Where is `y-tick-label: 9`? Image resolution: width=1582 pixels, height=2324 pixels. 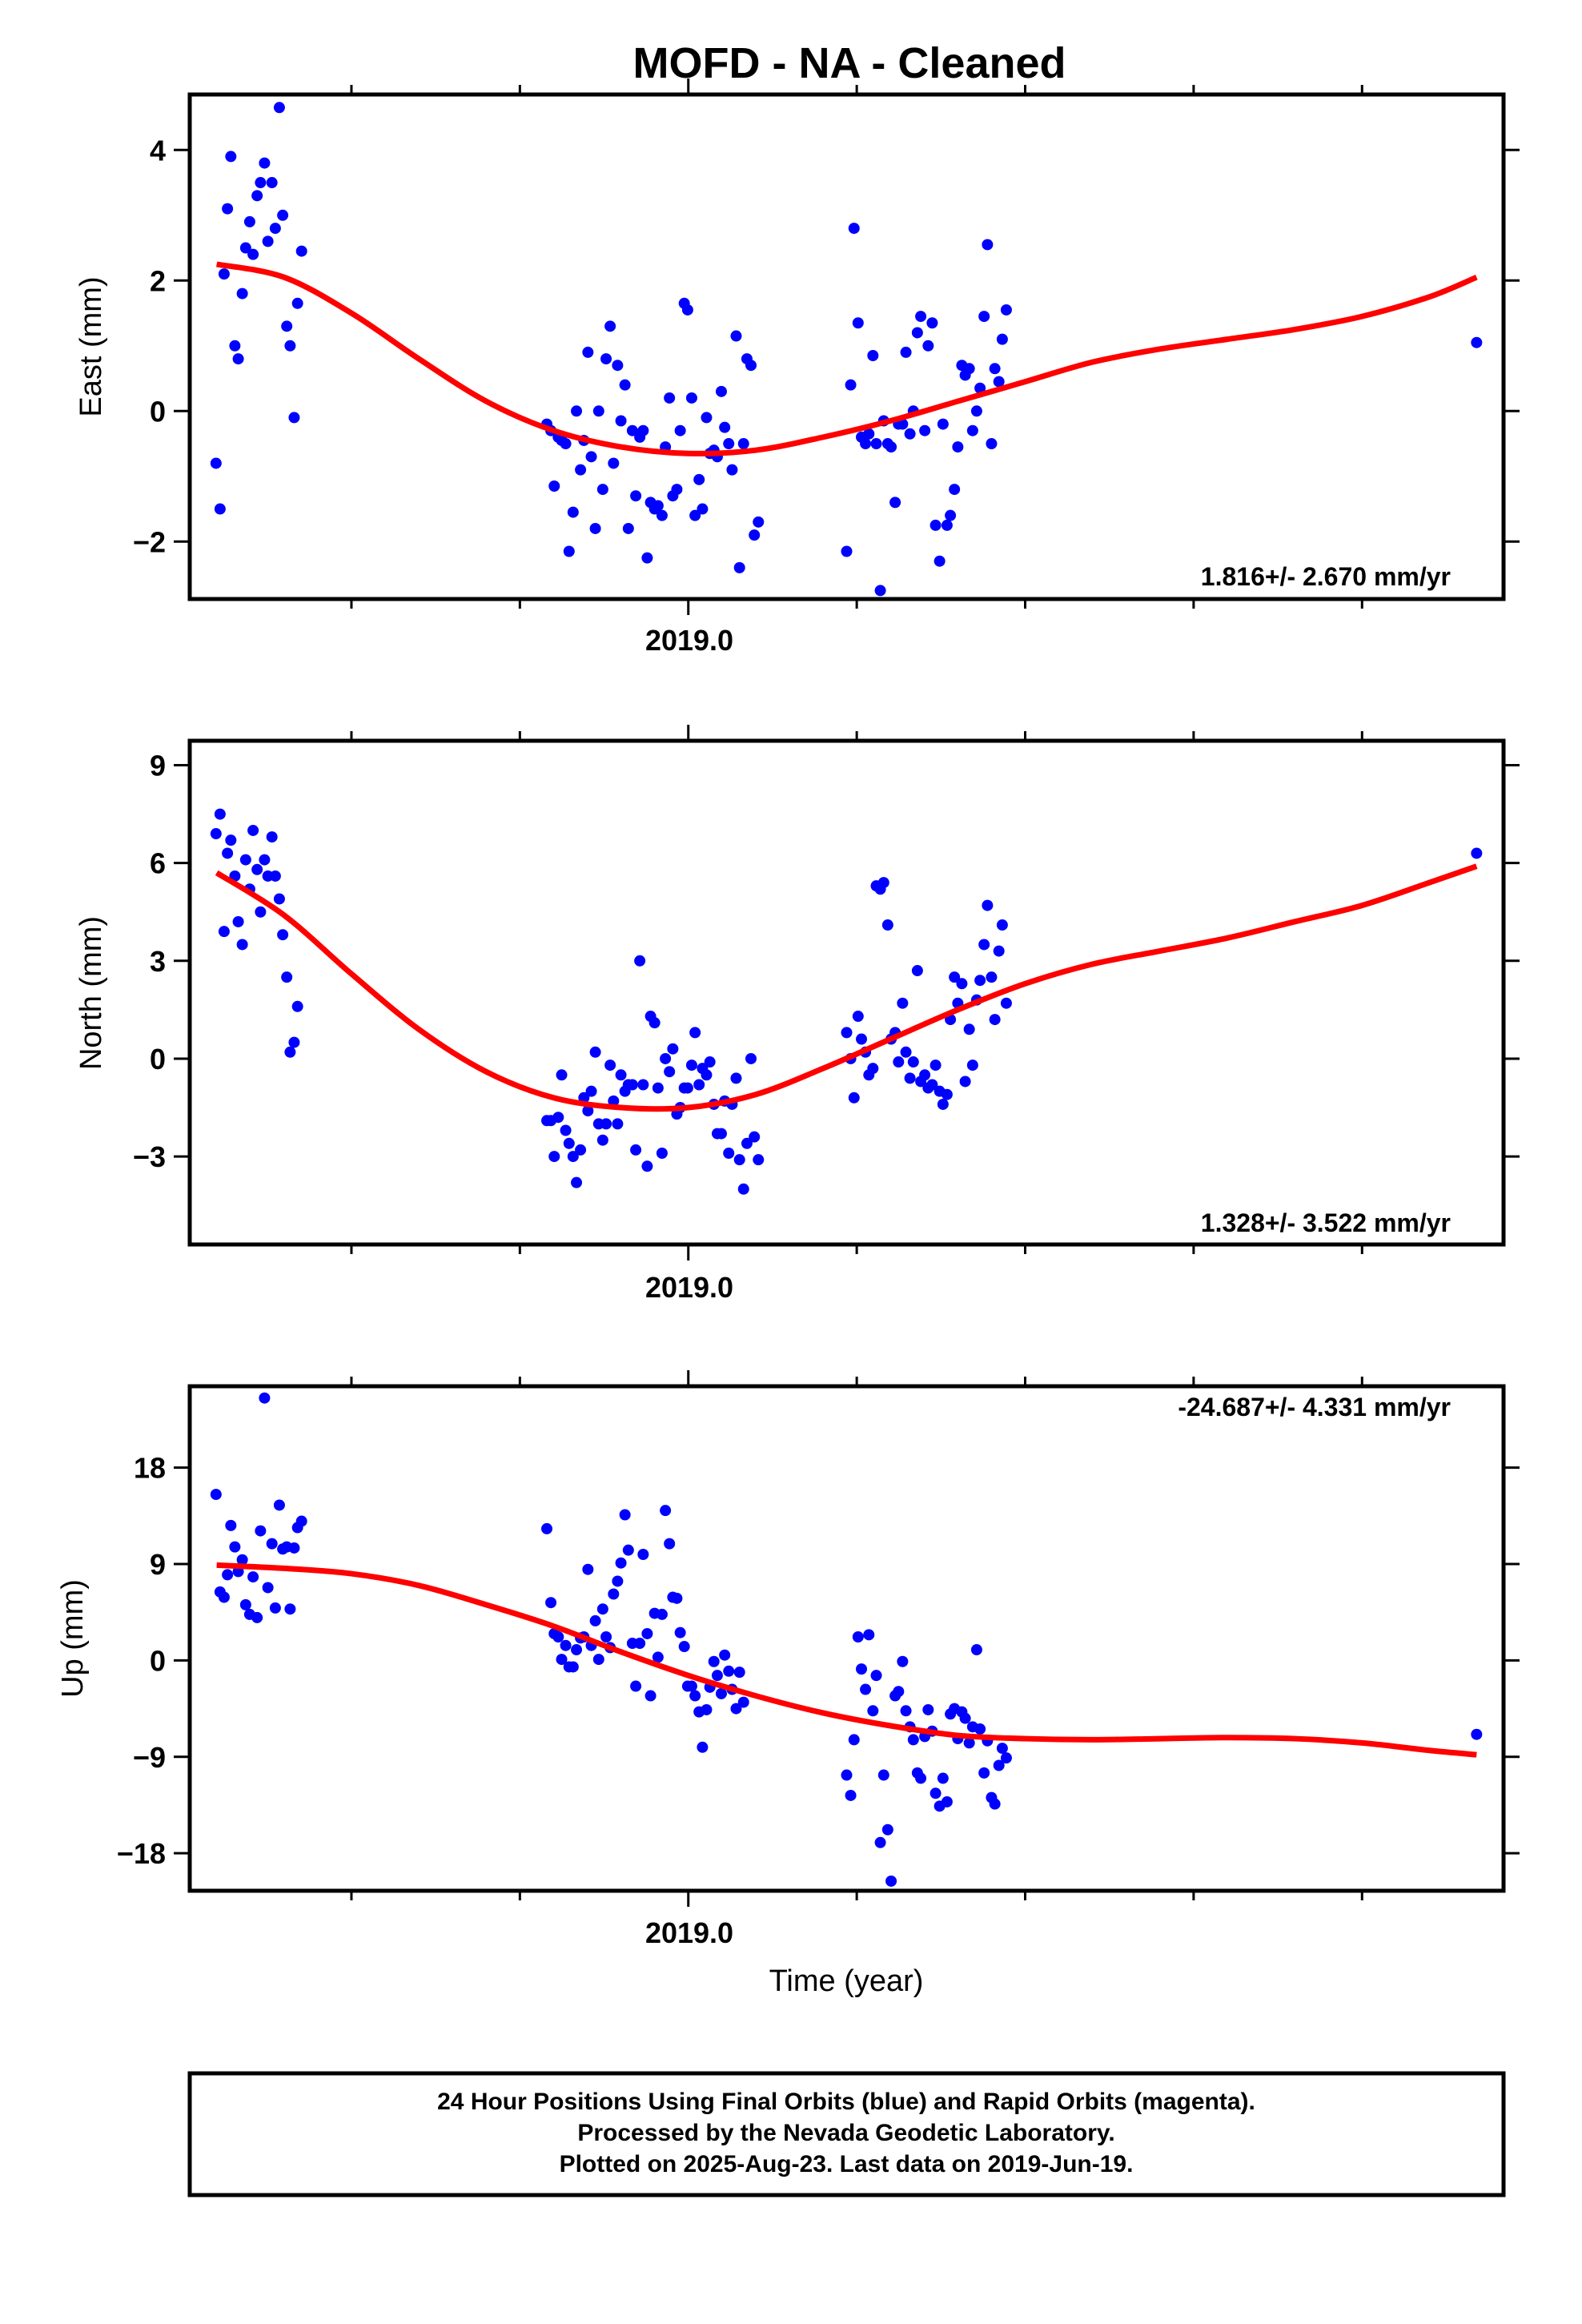 y-tick-label: 9 is located at coordinates (158, 1564).